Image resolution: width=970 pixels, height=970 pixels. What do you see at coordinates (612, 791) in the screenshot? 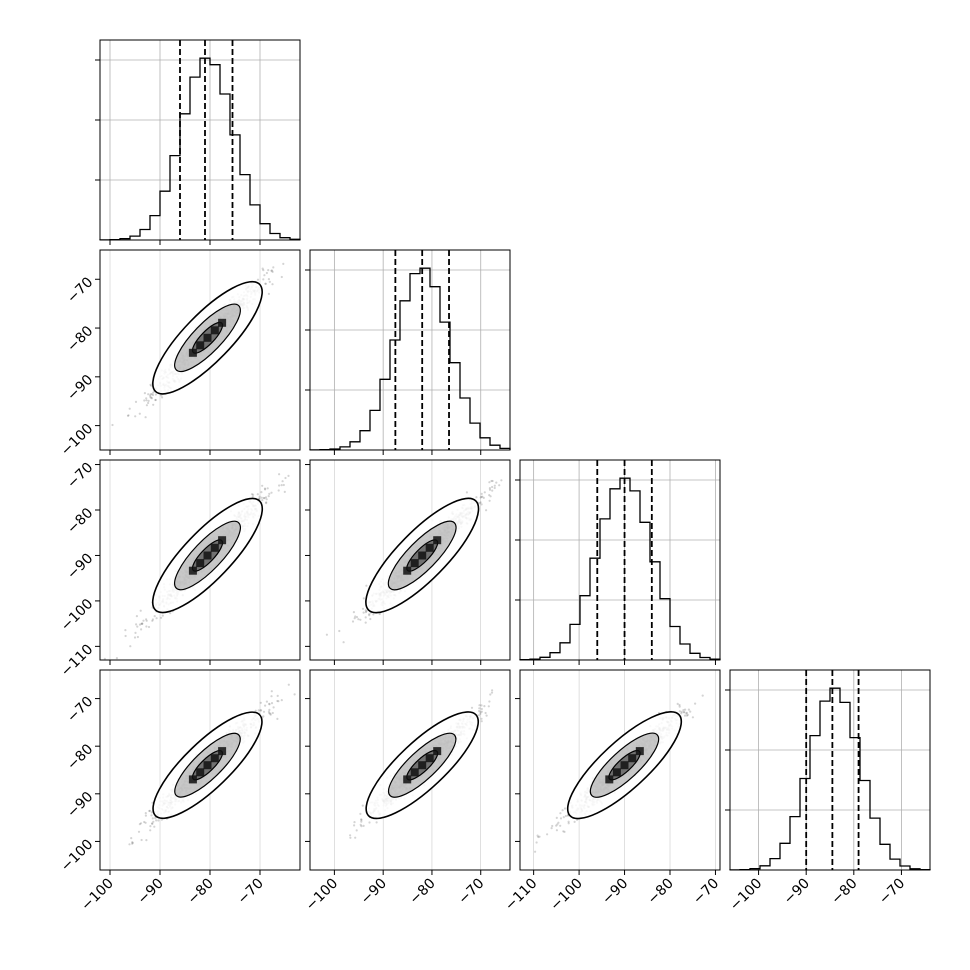
I see `panel-3-2: −110 −100 −90 −80 −70` at bounding box center [612, 791].